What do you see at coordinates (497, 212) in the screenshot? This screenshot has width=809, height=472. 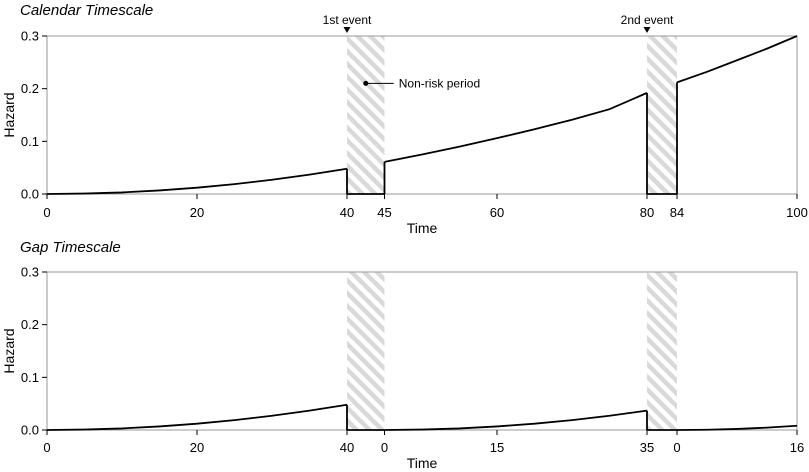 I see `x-tick-label: 60` at bounding box center [497, 212].